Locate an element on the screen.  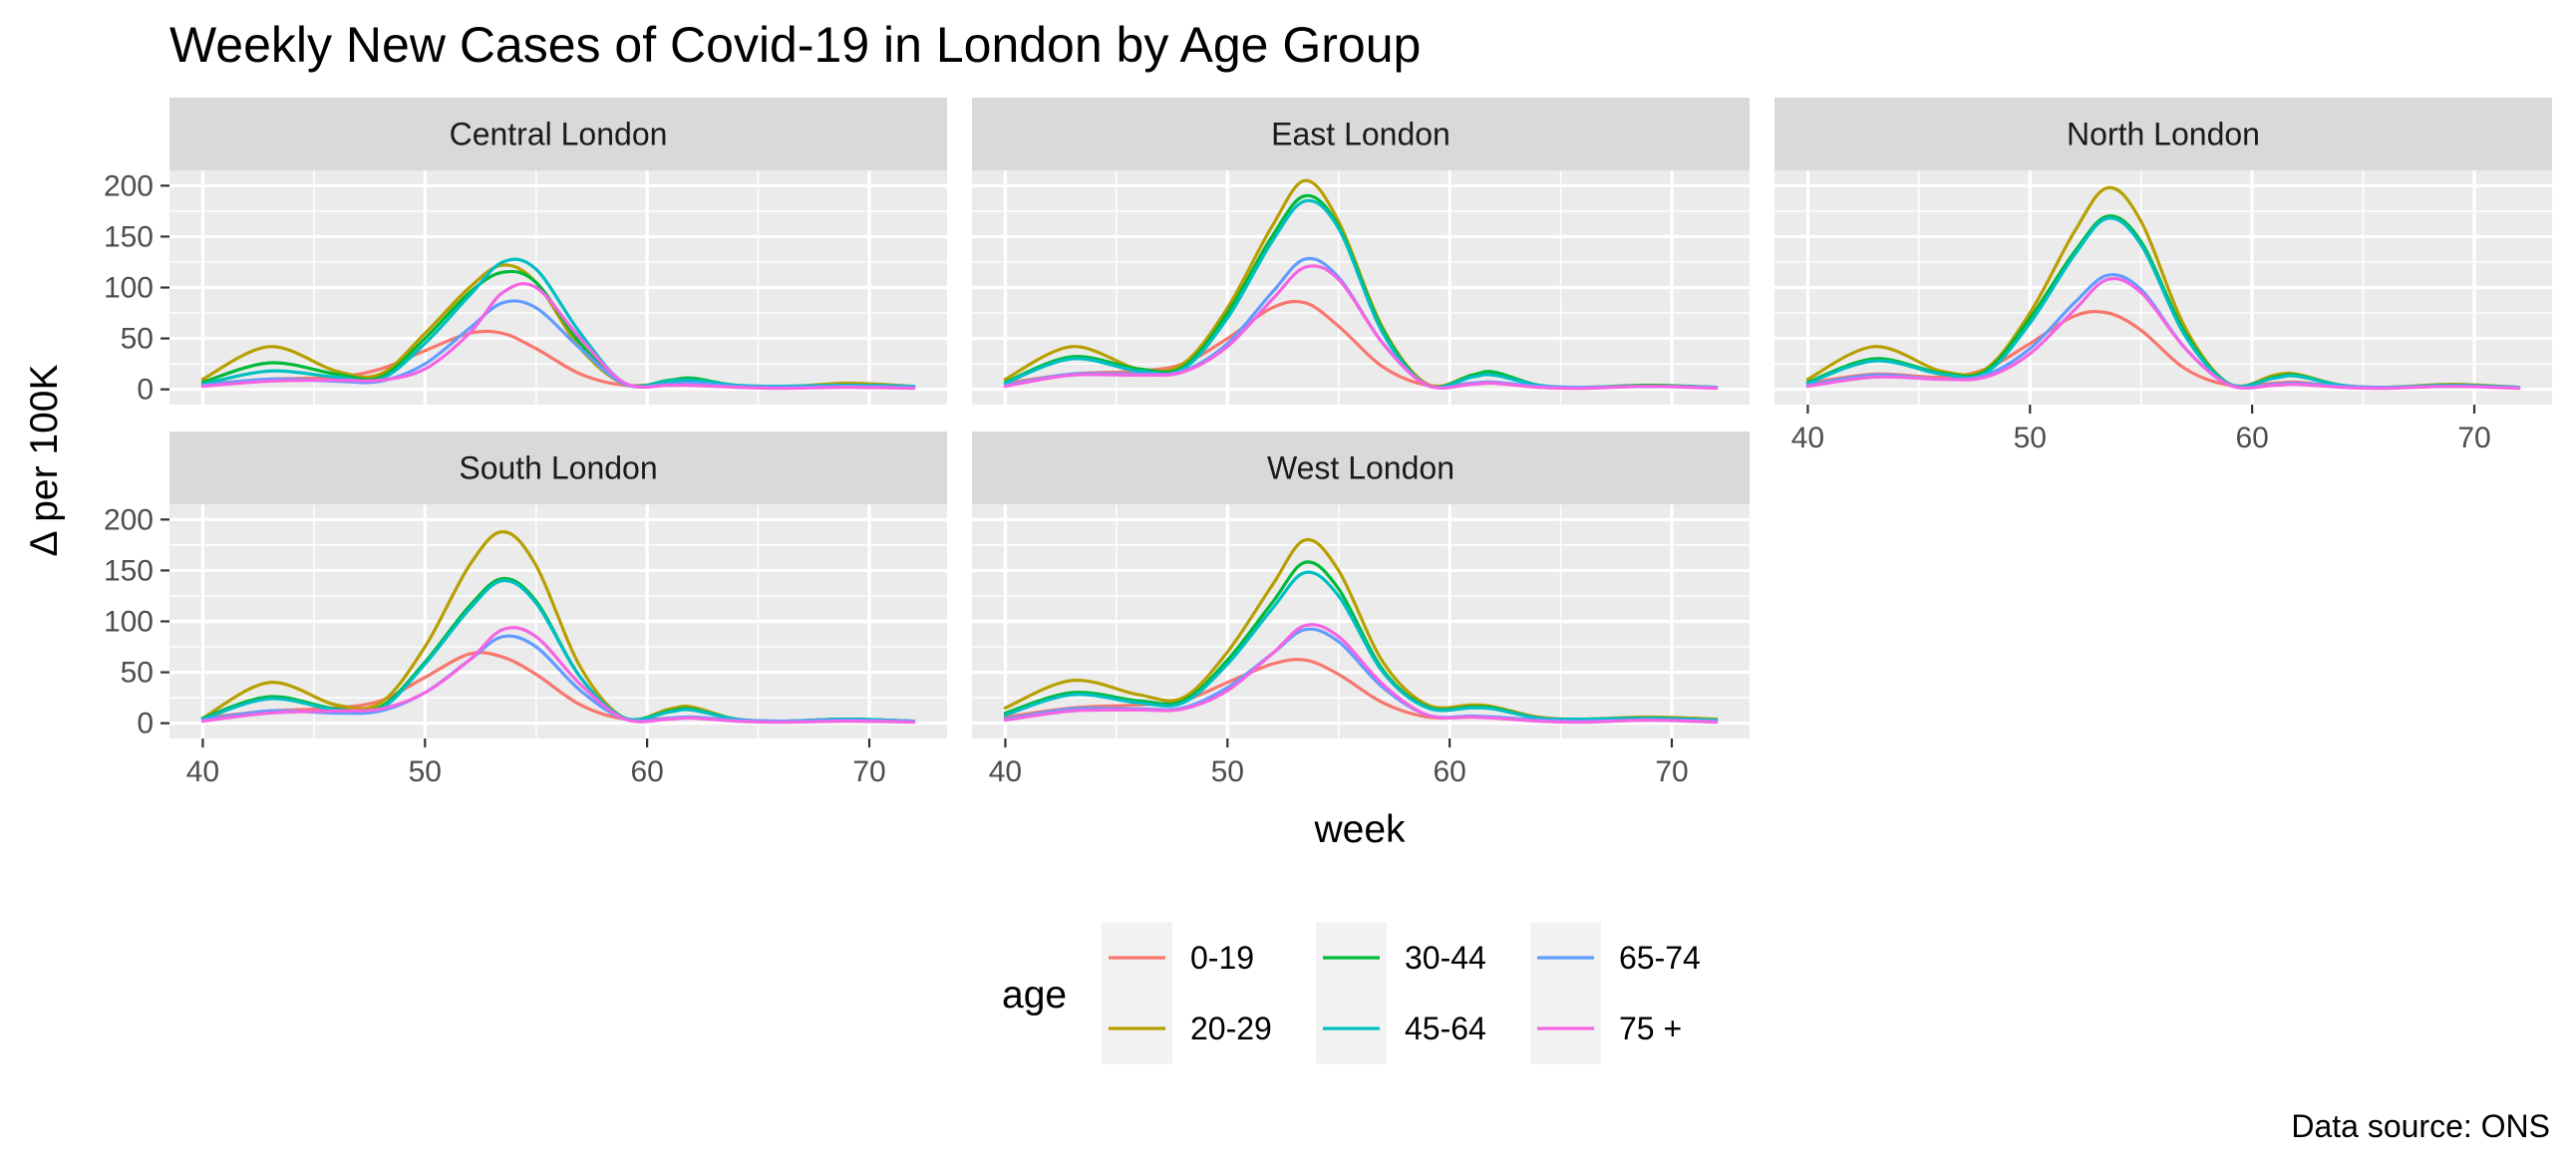
panel-east-london: East London is located at coordinates (1361, 251).